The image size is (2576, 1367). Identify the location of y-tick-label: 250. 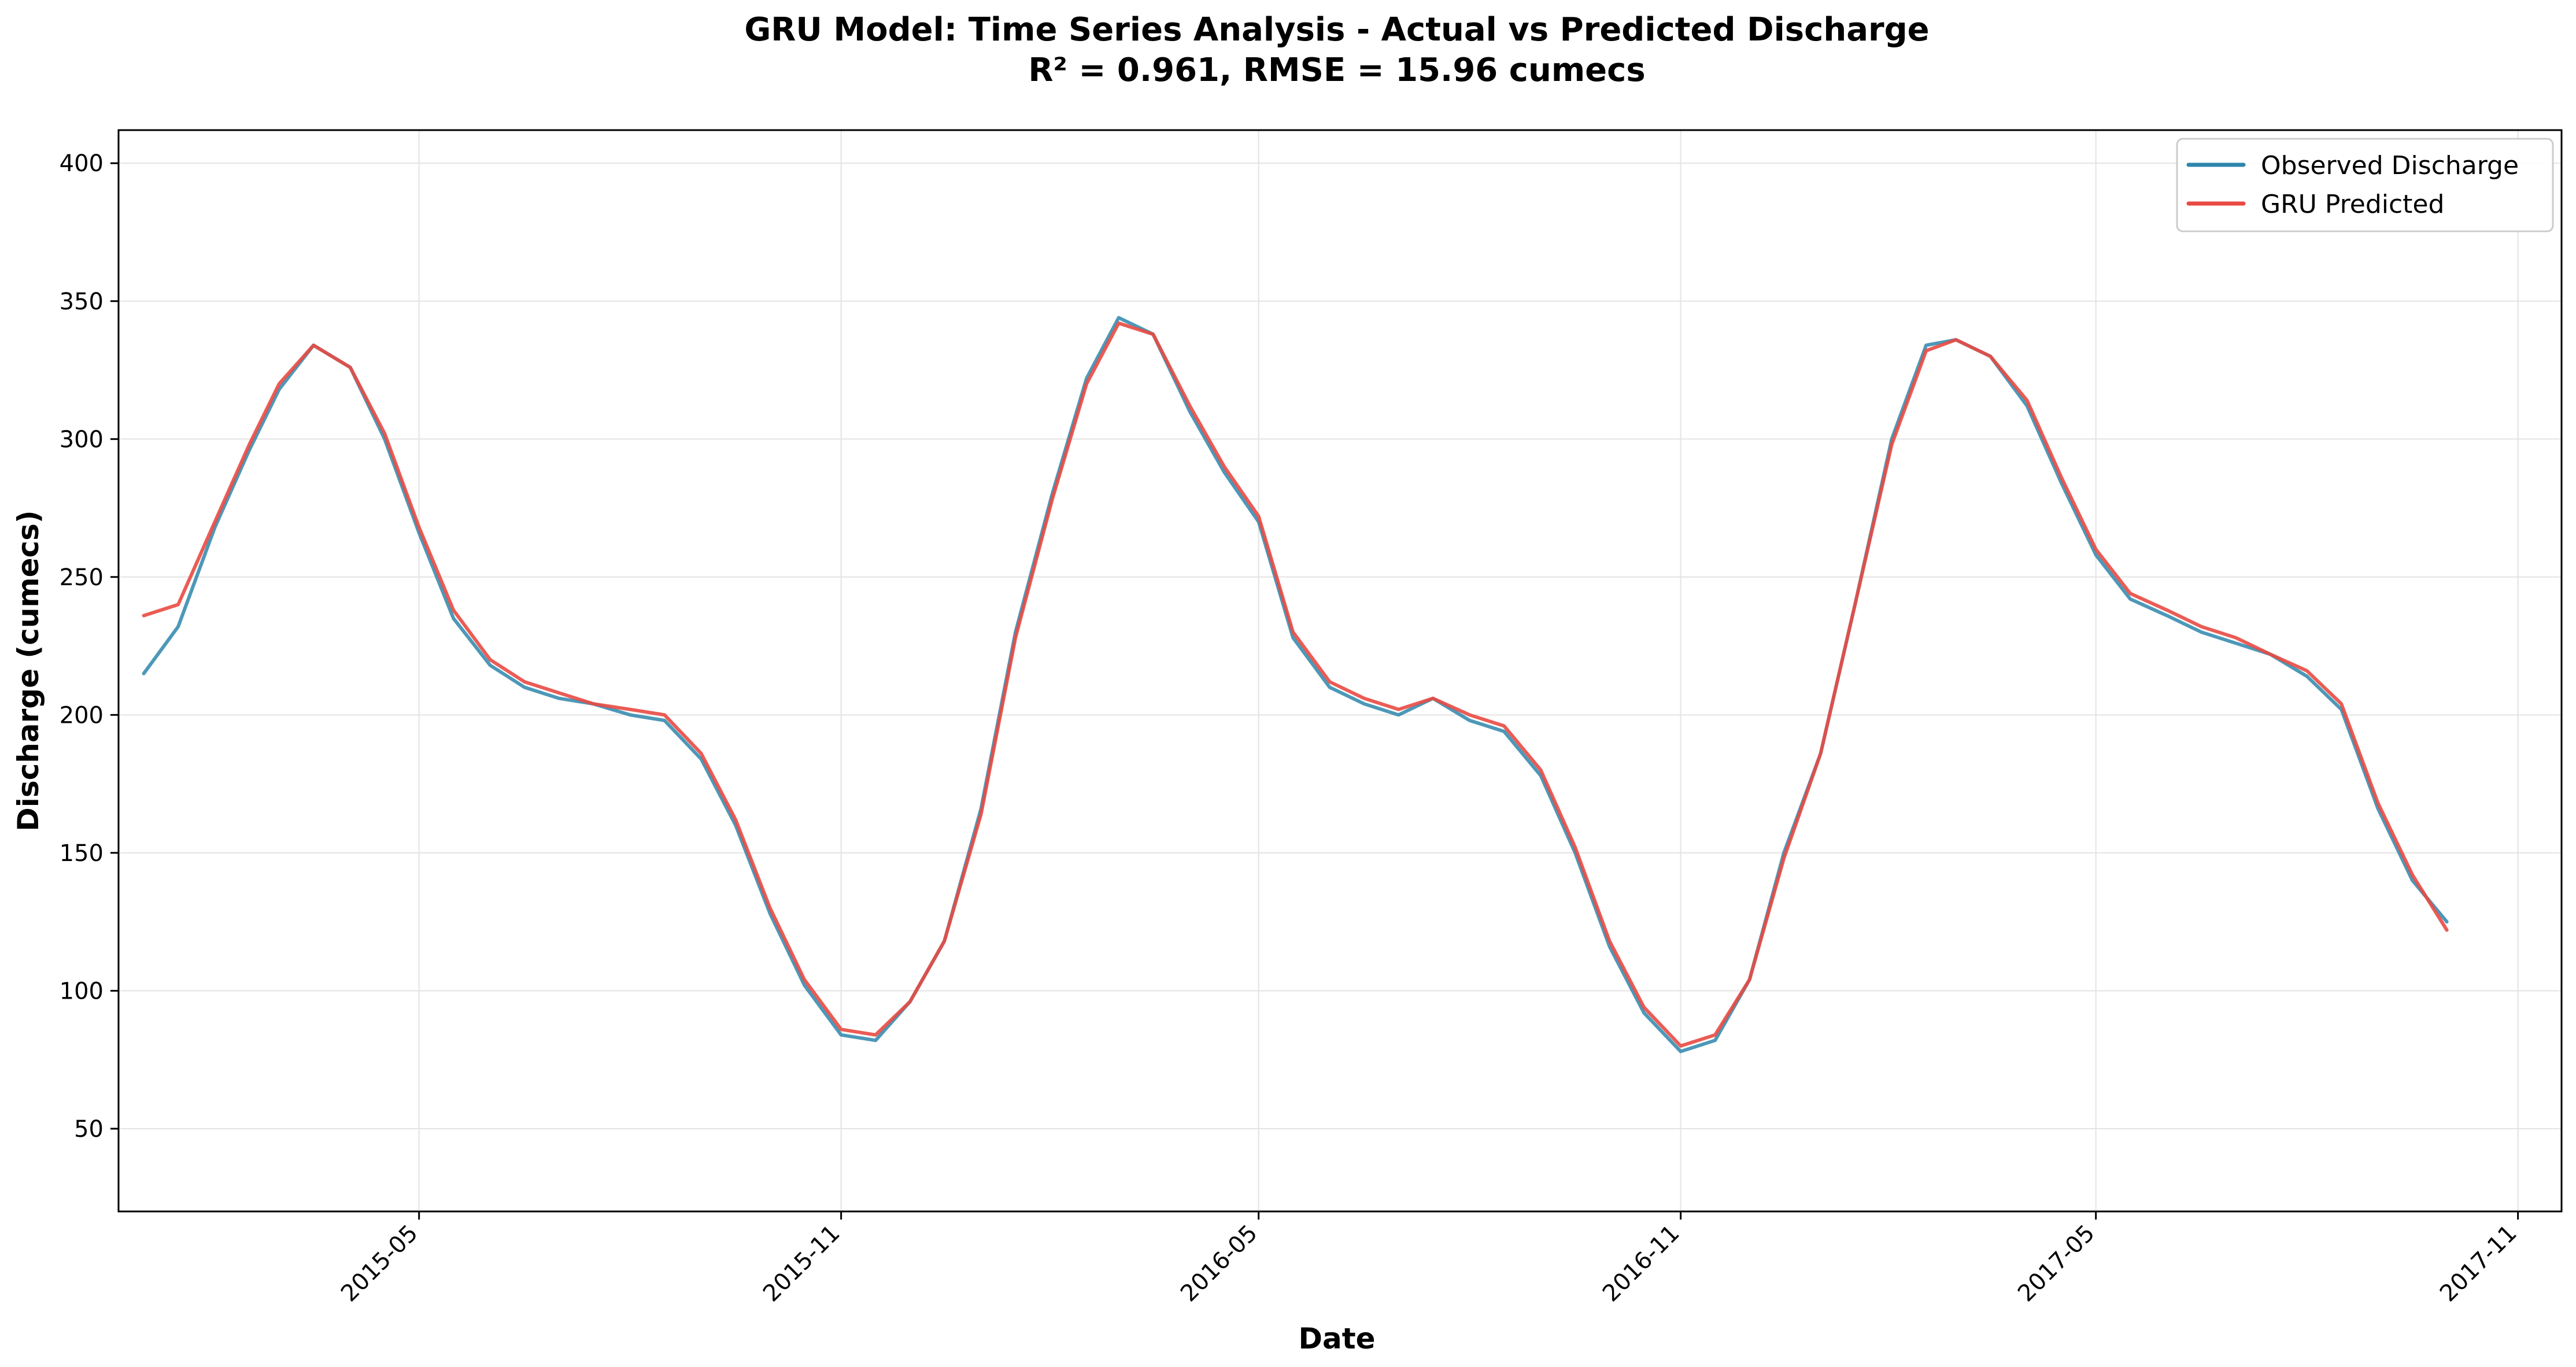
(82, 577).